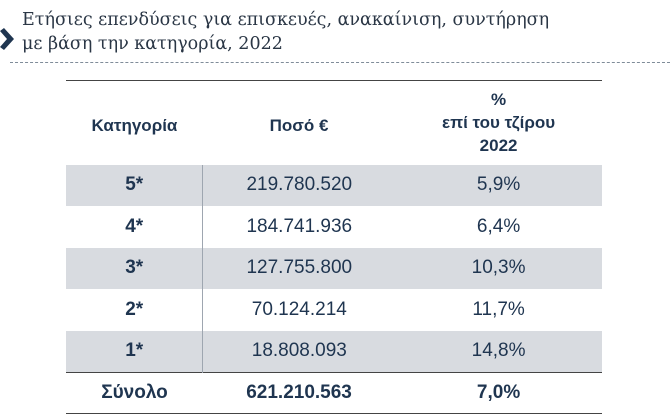  What do you see at coordinates (299, 185) in the screenshot?
I see `cell-amount: 219.780.520` at bounding box center [299, 185].